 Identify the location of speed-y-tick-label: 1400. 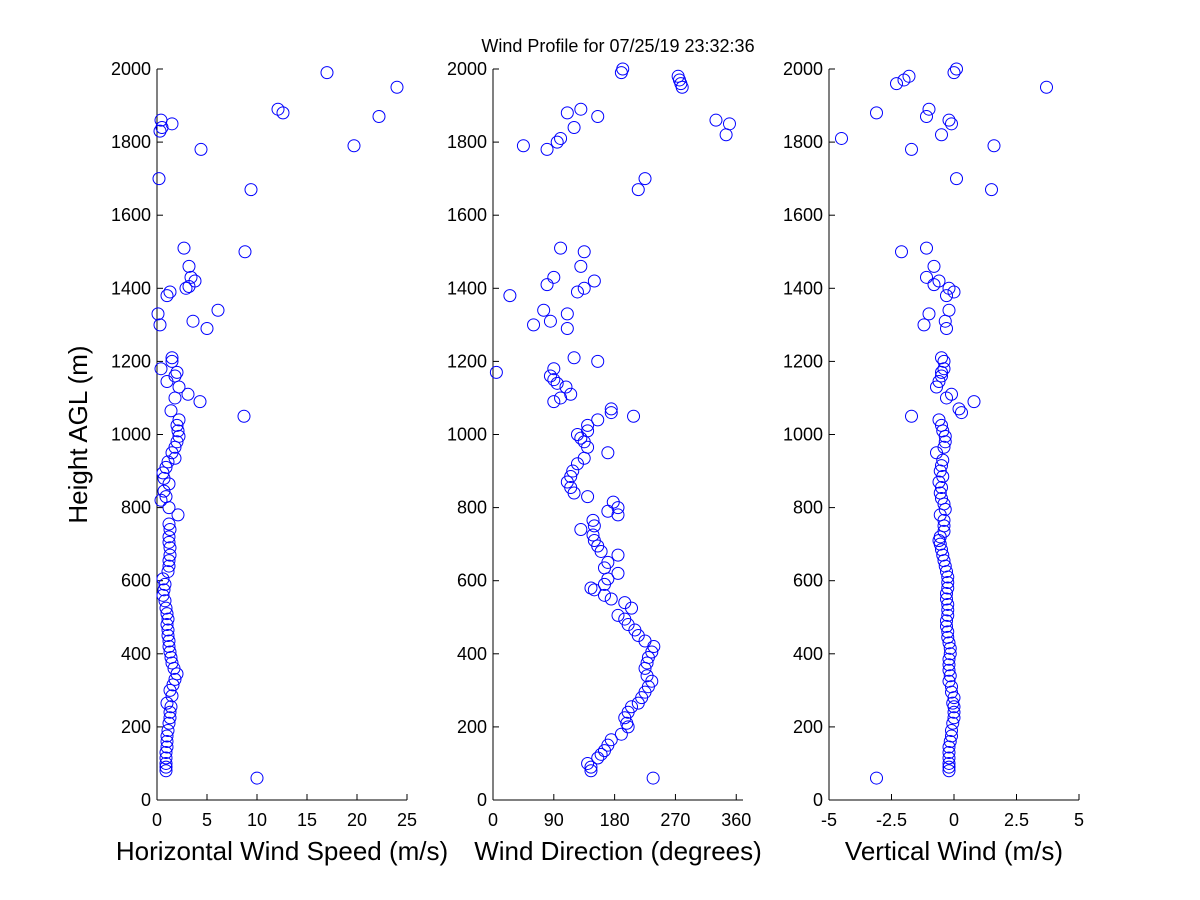
(131, 288).